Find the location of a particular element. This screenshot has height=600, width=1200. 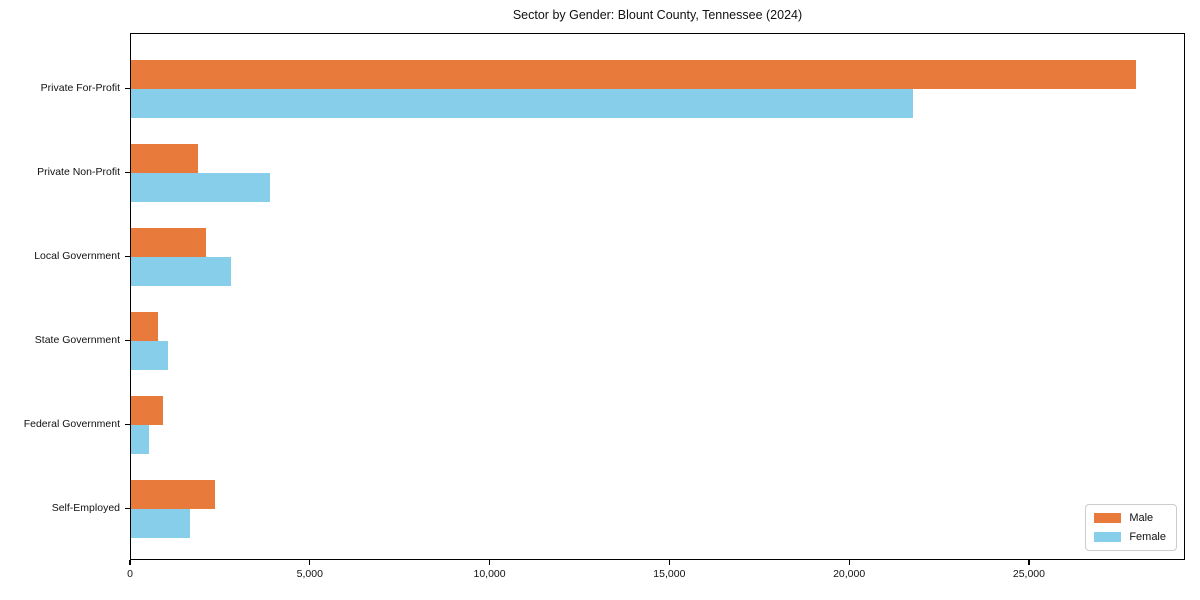

x-tick-label: 10,000 is located at coordinates (489, 574).